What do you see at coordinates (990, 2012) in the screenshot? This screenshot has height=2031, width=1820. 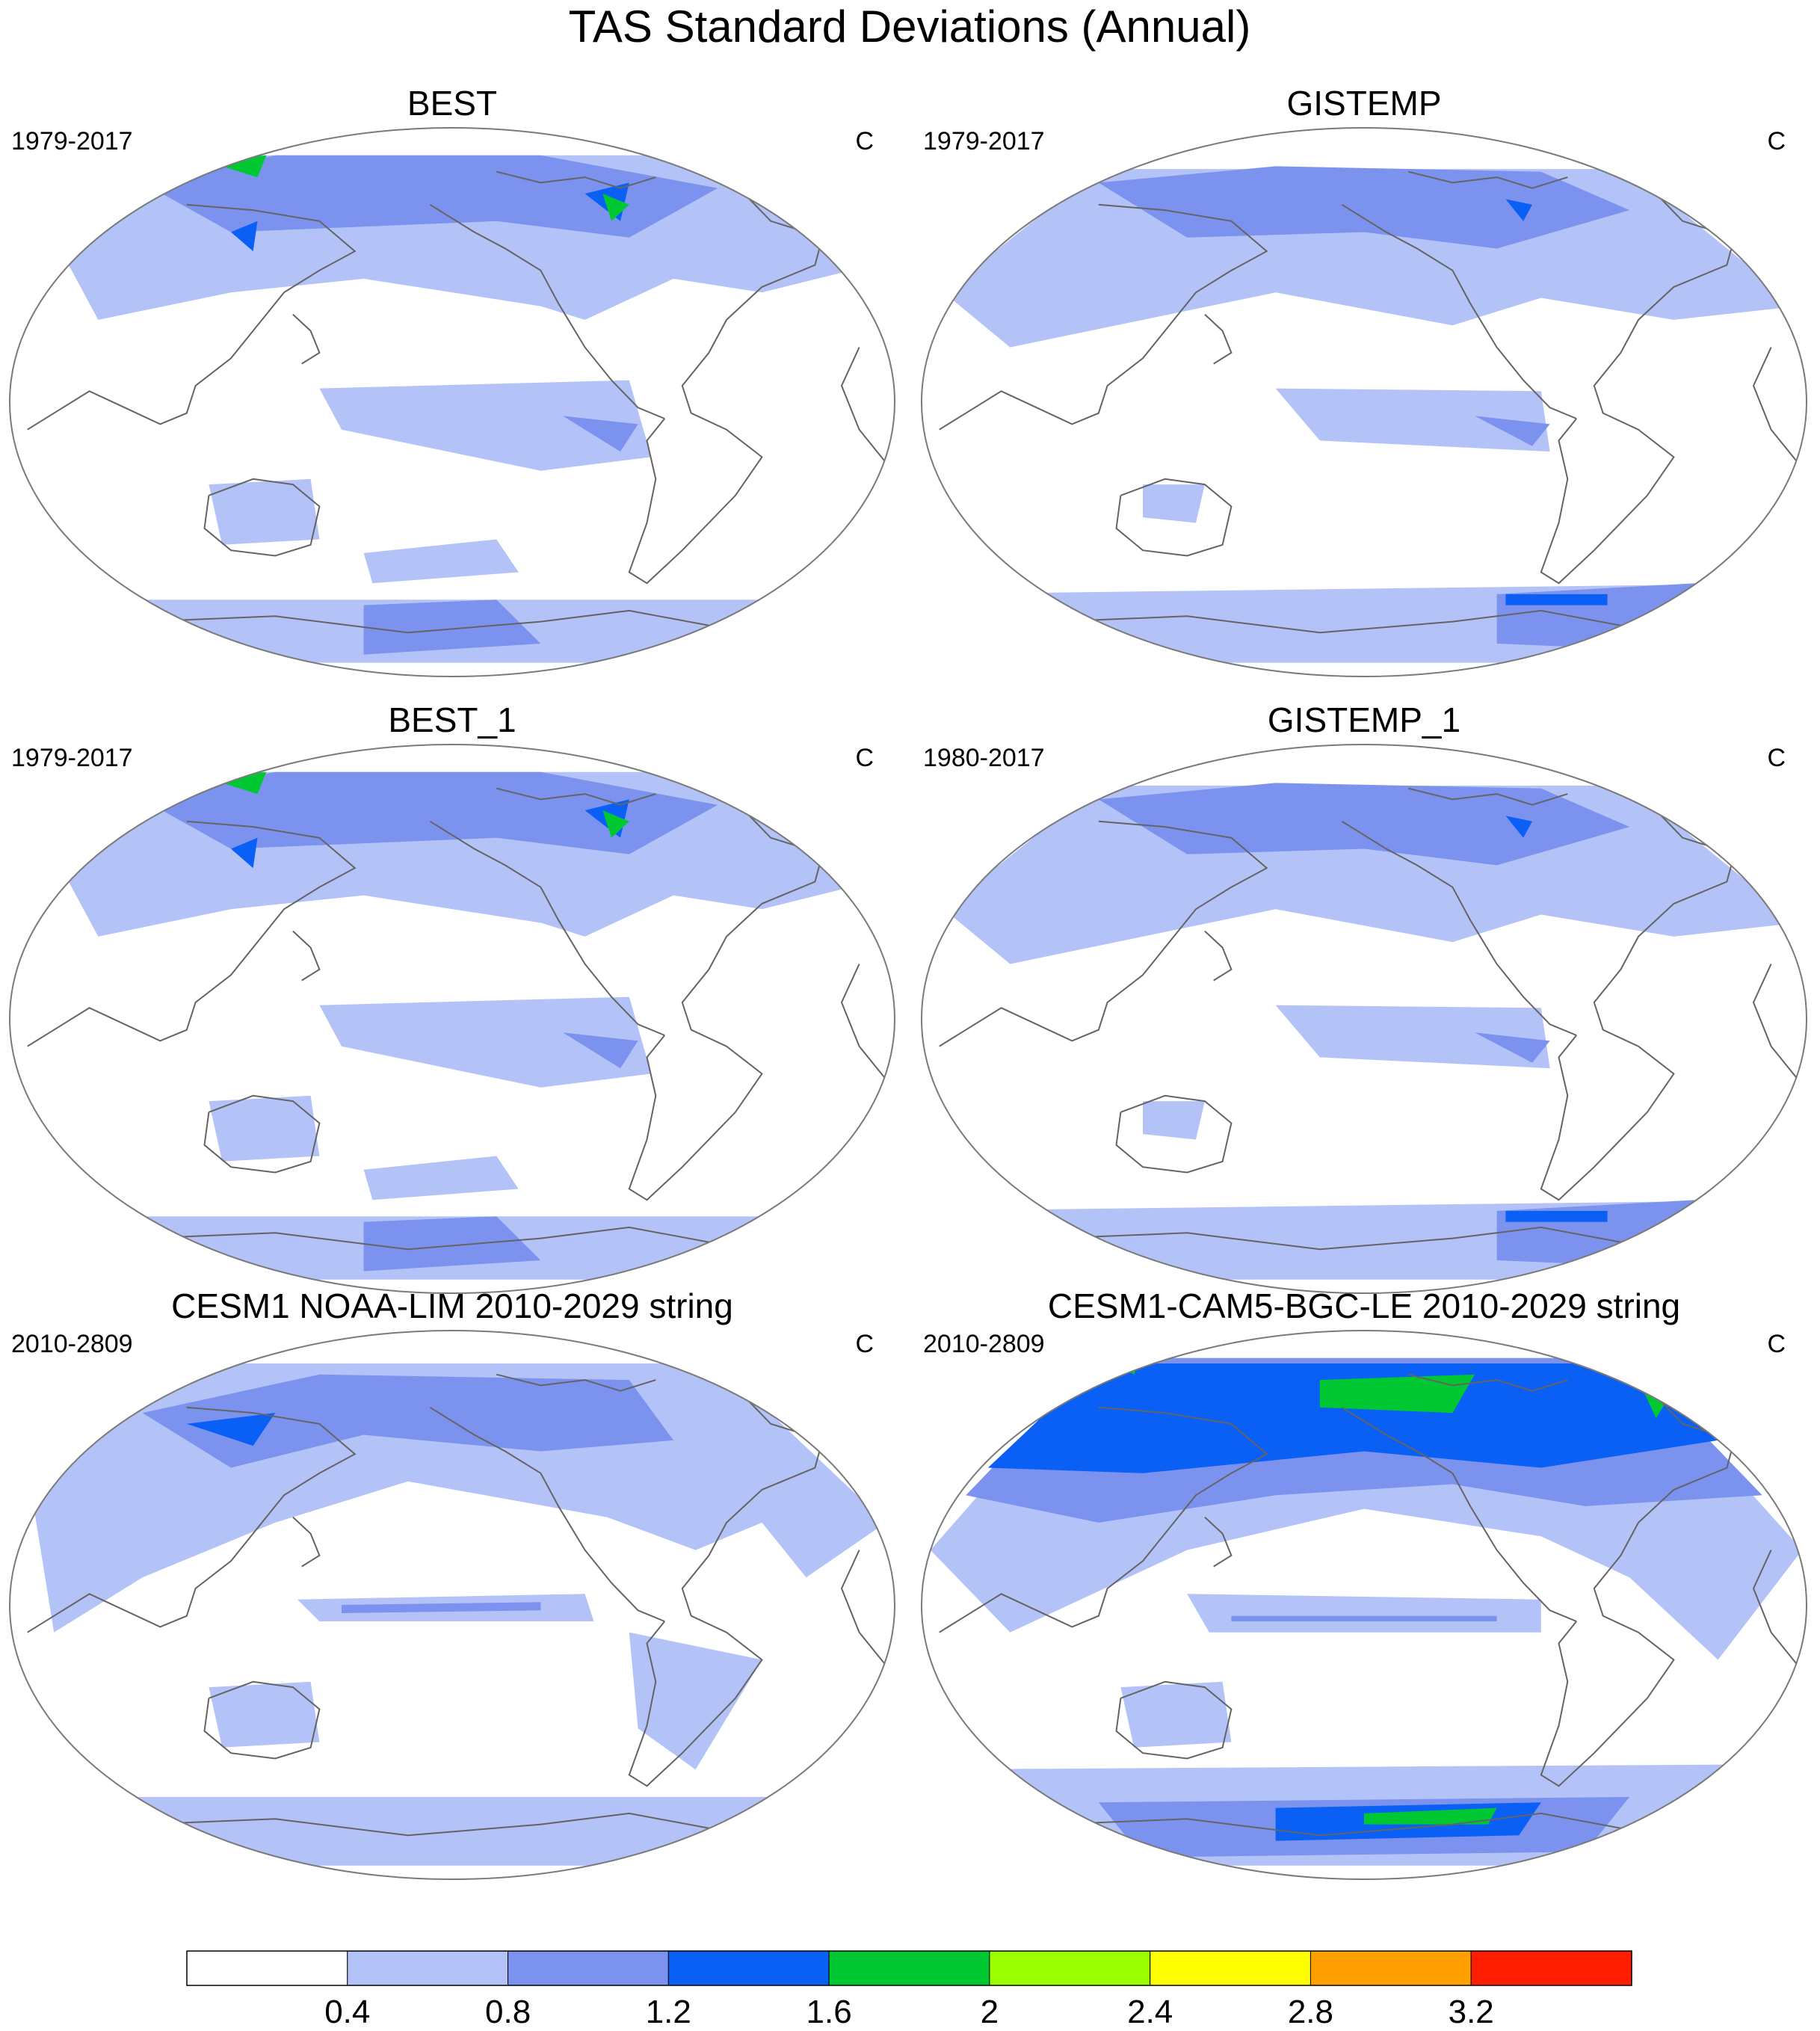 I see `colorbar-label: 2` at bounding box center [990, 2012].